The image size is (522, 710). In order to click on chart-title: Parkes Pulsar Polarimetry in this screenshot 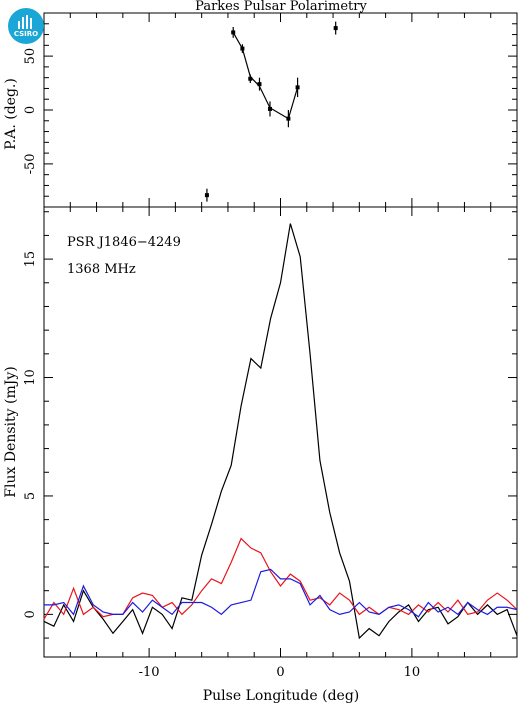, I will do `click(281, 7)`.